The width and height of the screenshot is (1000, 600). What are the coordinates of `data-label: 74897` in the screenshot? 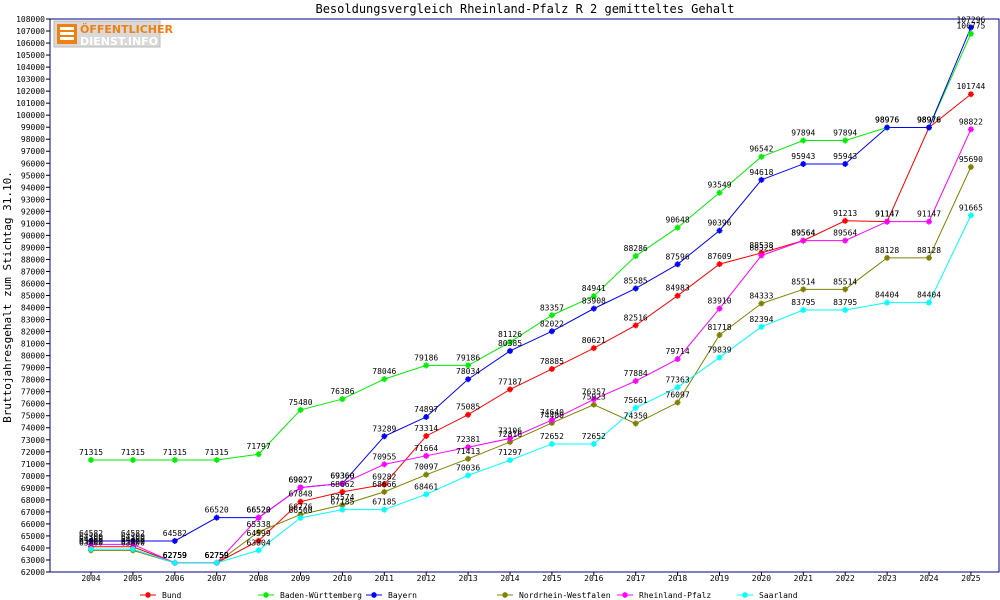 It's located at (426, 409).